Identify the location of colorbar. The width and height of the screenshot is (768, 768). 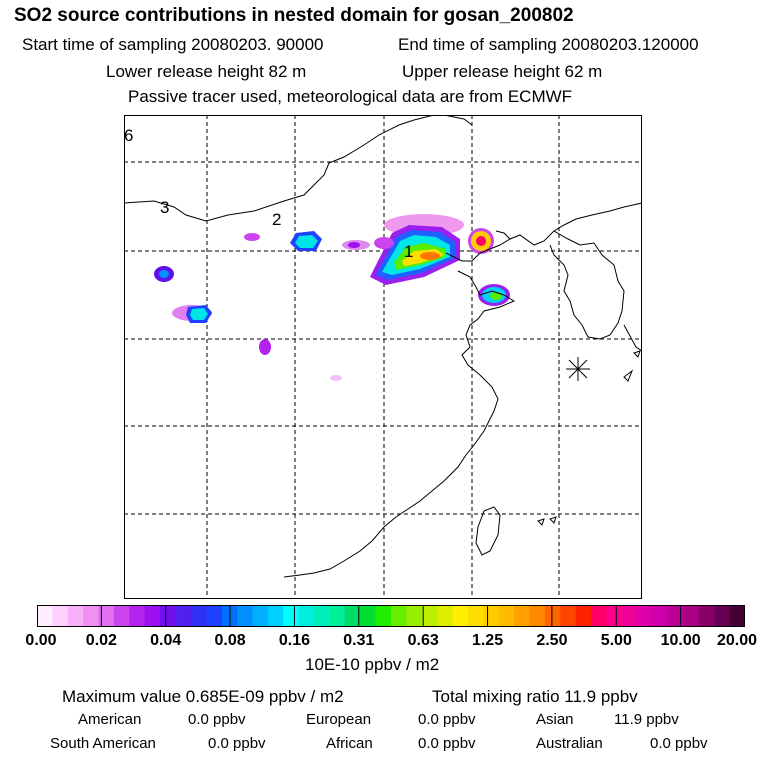
(391, 616).